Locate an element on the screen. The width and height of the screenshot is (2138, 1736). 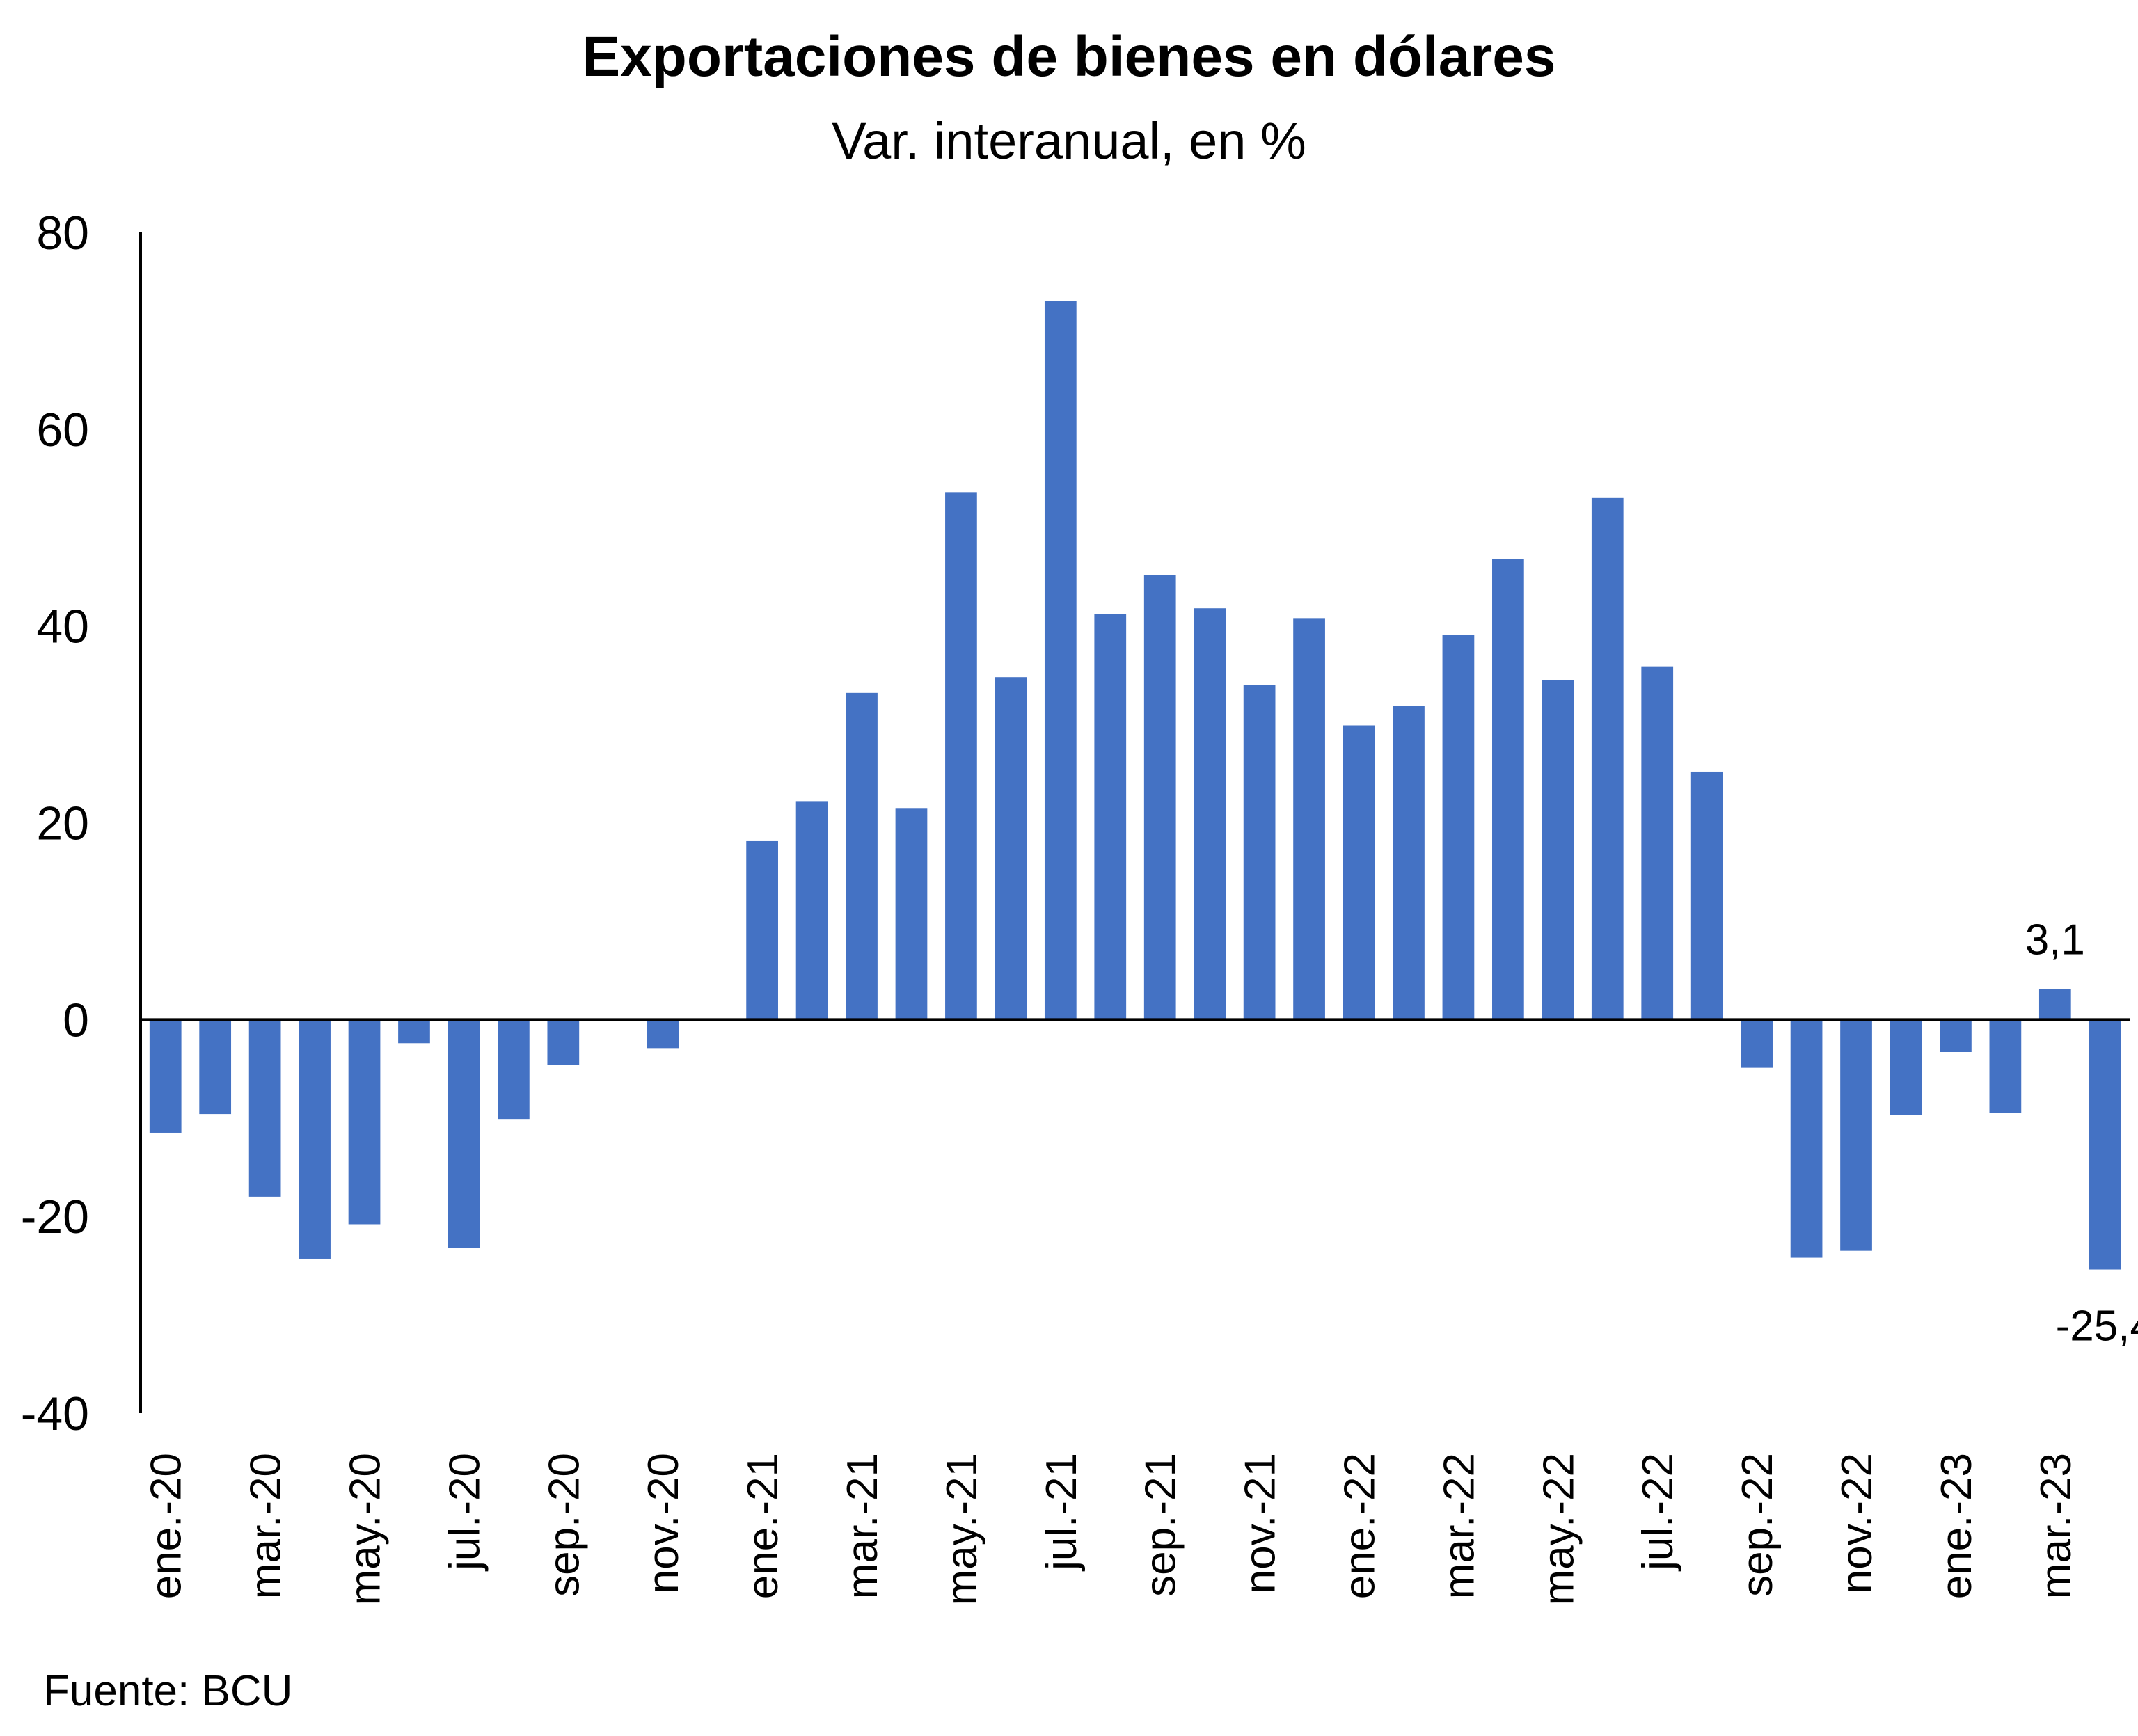
x-tick-label: ene.-21 is located at coordinates (763, 1526).